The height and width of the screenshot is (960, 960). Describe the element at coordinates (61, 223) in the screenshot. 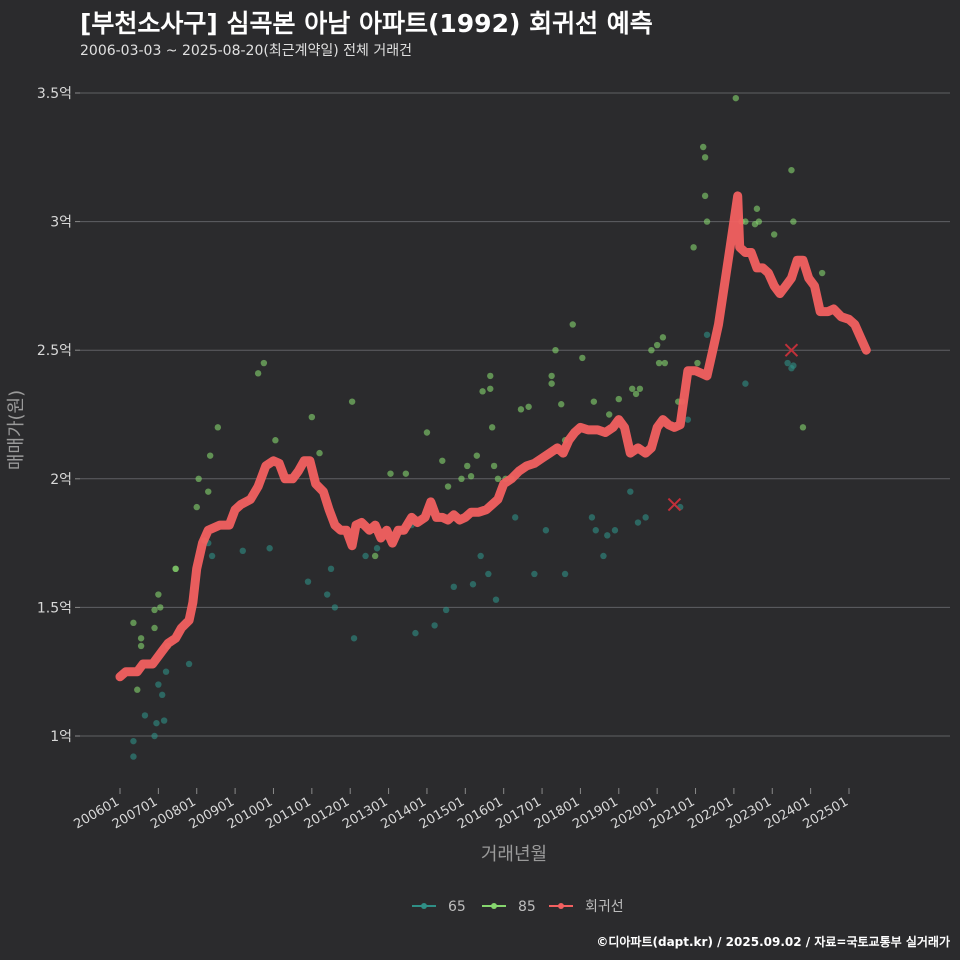

I see `y-tick-label: 3억` at that location.